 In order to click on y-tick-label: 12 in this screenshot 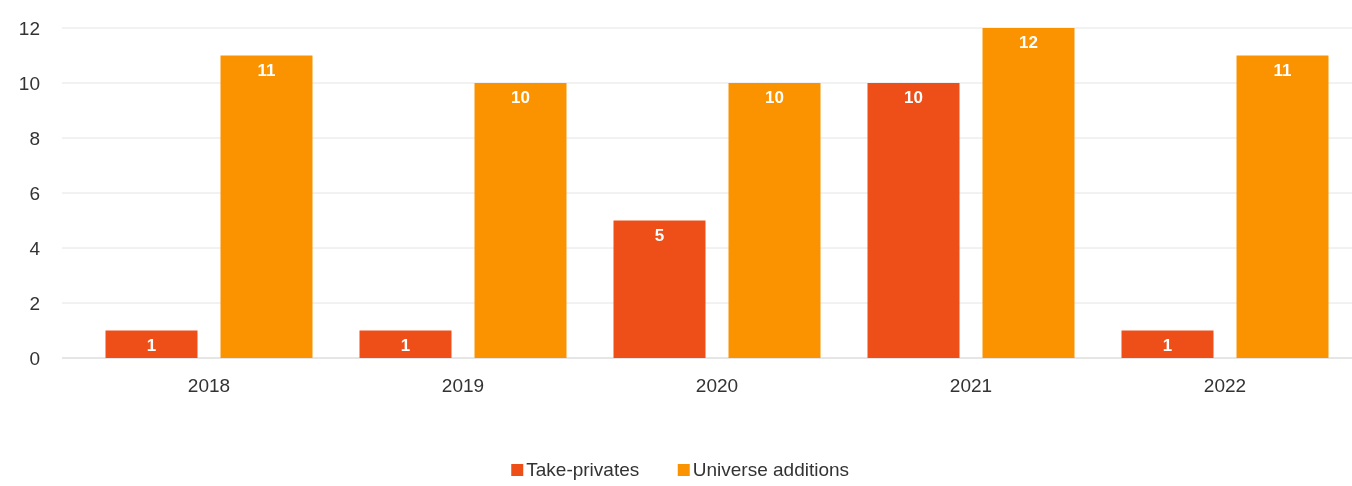, I will do `click(29, 28)`.